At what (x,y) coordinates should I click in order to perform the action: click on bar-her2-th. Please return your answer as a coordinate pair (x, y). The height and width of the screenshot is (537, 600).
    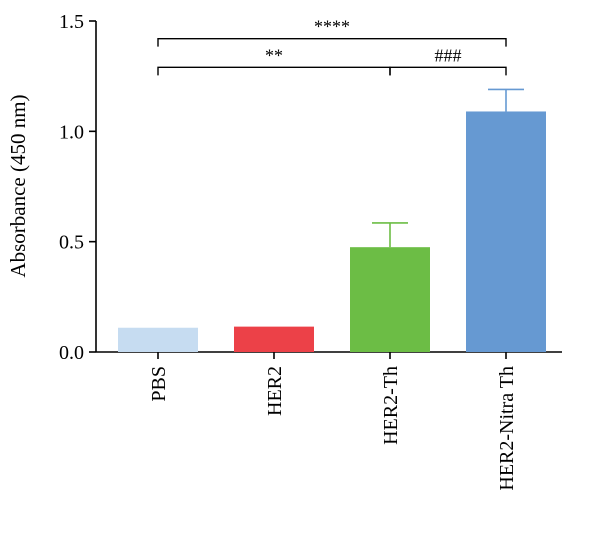
    Looking at the image, I should click on (390, 299).